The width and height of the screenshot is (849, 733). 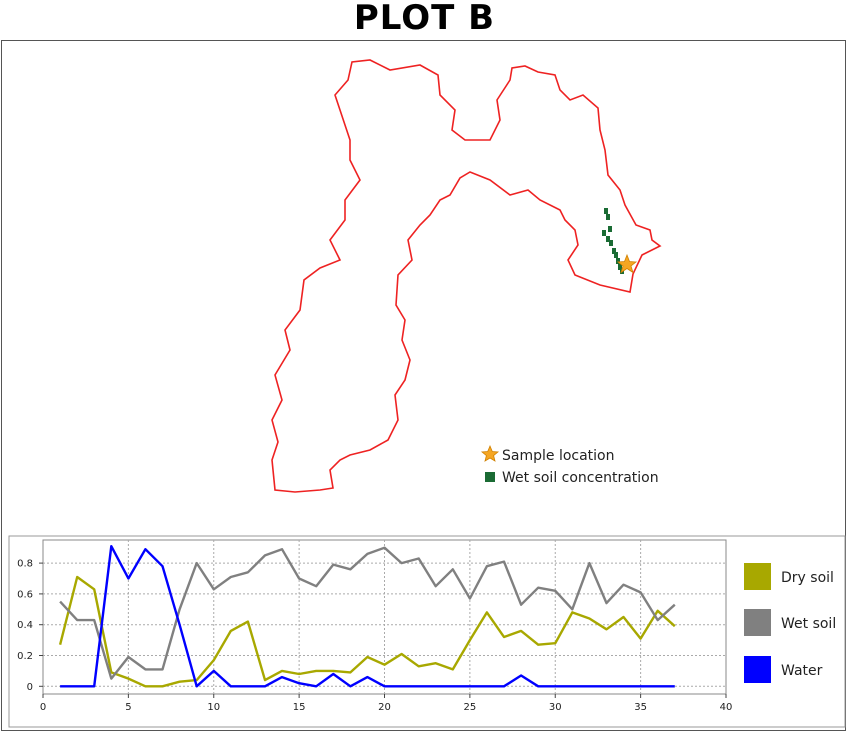 What do you see at coordinates (128, 707) in the screenshot?
I see `x-tick-label: 5` at bounding box center [128, 707].